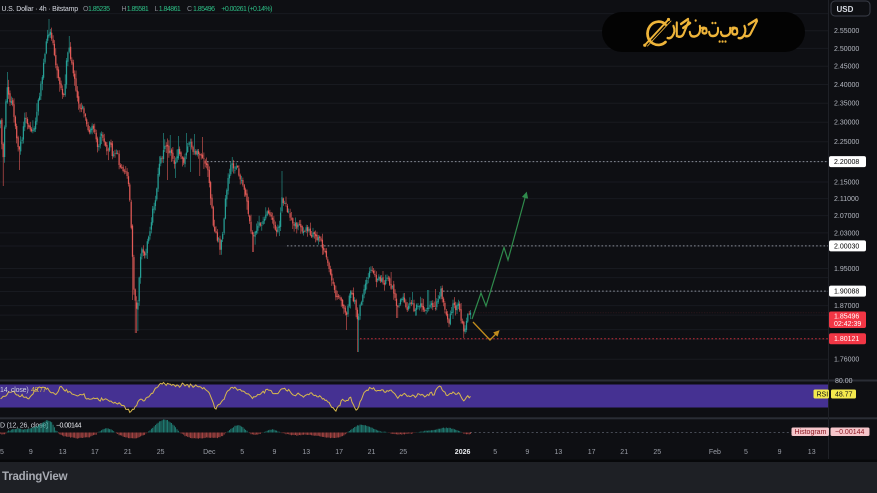  What do you see at coordinates (86, 9) in the screenshot?
I see `svg-text: O` at bounding box center [86, 9].